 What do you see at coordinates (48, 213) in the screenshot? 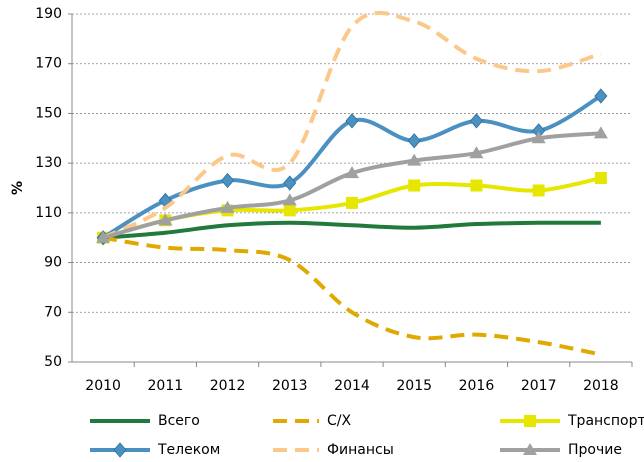
I see `y-tick-label: 110` at bounding box center [48, 213].